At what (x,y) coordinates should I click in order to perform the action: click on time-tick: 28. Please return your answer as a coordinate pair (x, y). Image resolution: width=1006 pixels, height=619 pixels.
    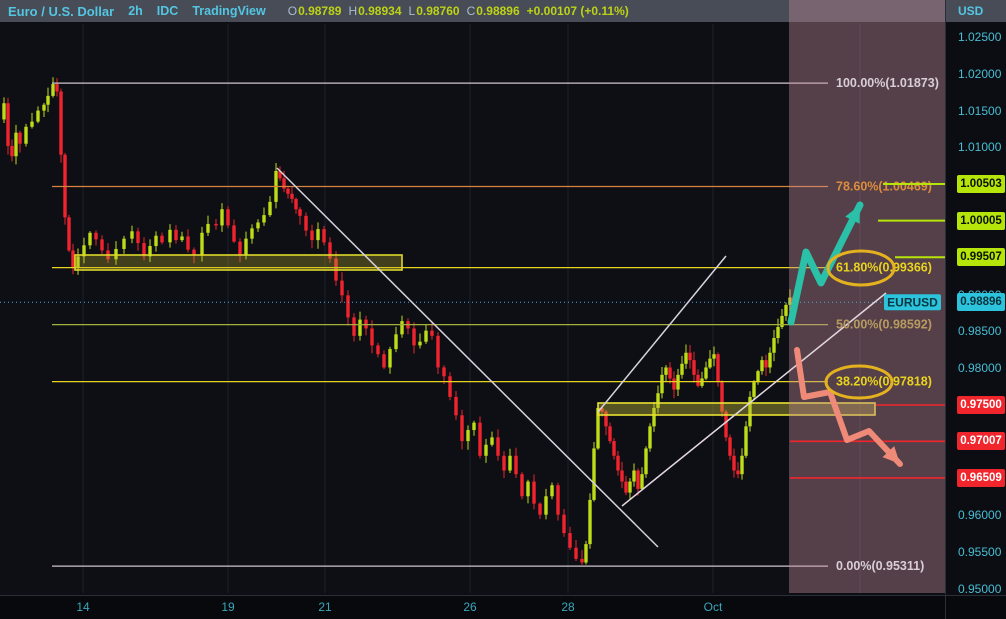
    Looking at the image, I should click on (568, 607).